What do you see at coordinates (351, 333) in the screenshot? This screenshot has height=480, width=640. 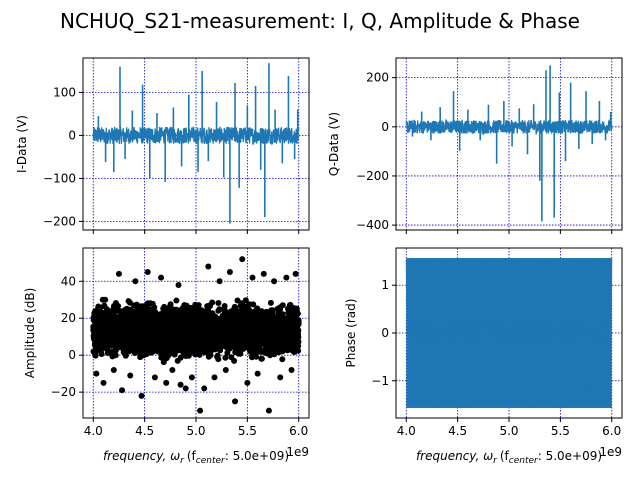 I see `y-axis-label: Phase (rad)` at bounding box center [351, 333].